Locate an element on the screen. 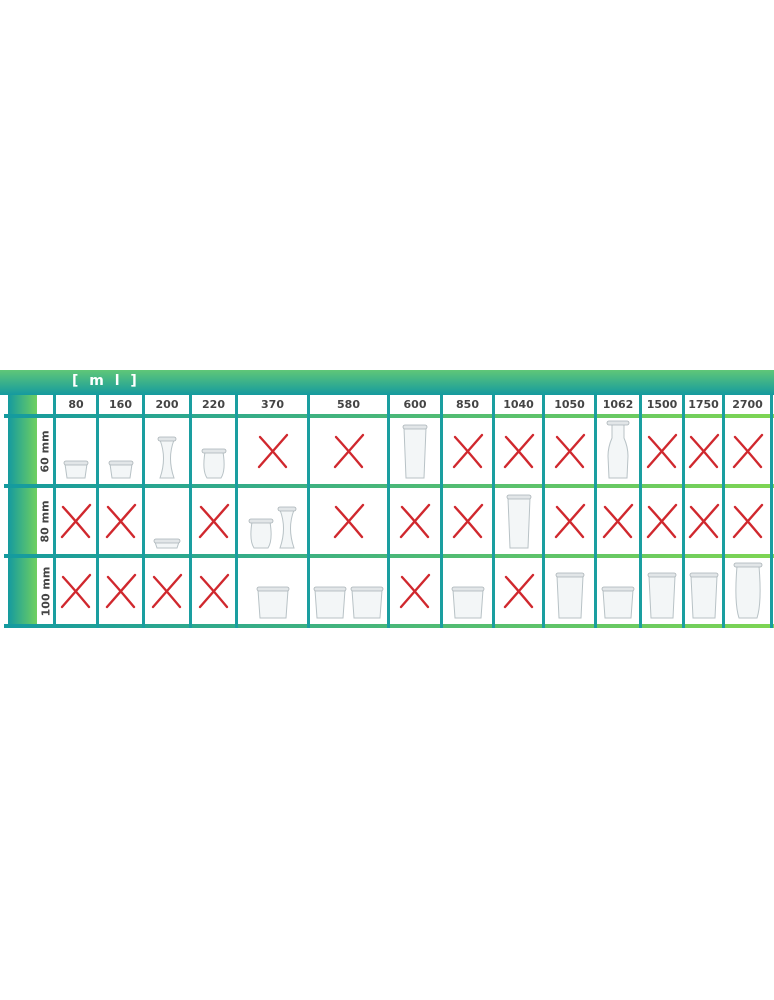 This screenshot has width=774, height=1000. column-header: 1040 is located at coordinates (518, 404).